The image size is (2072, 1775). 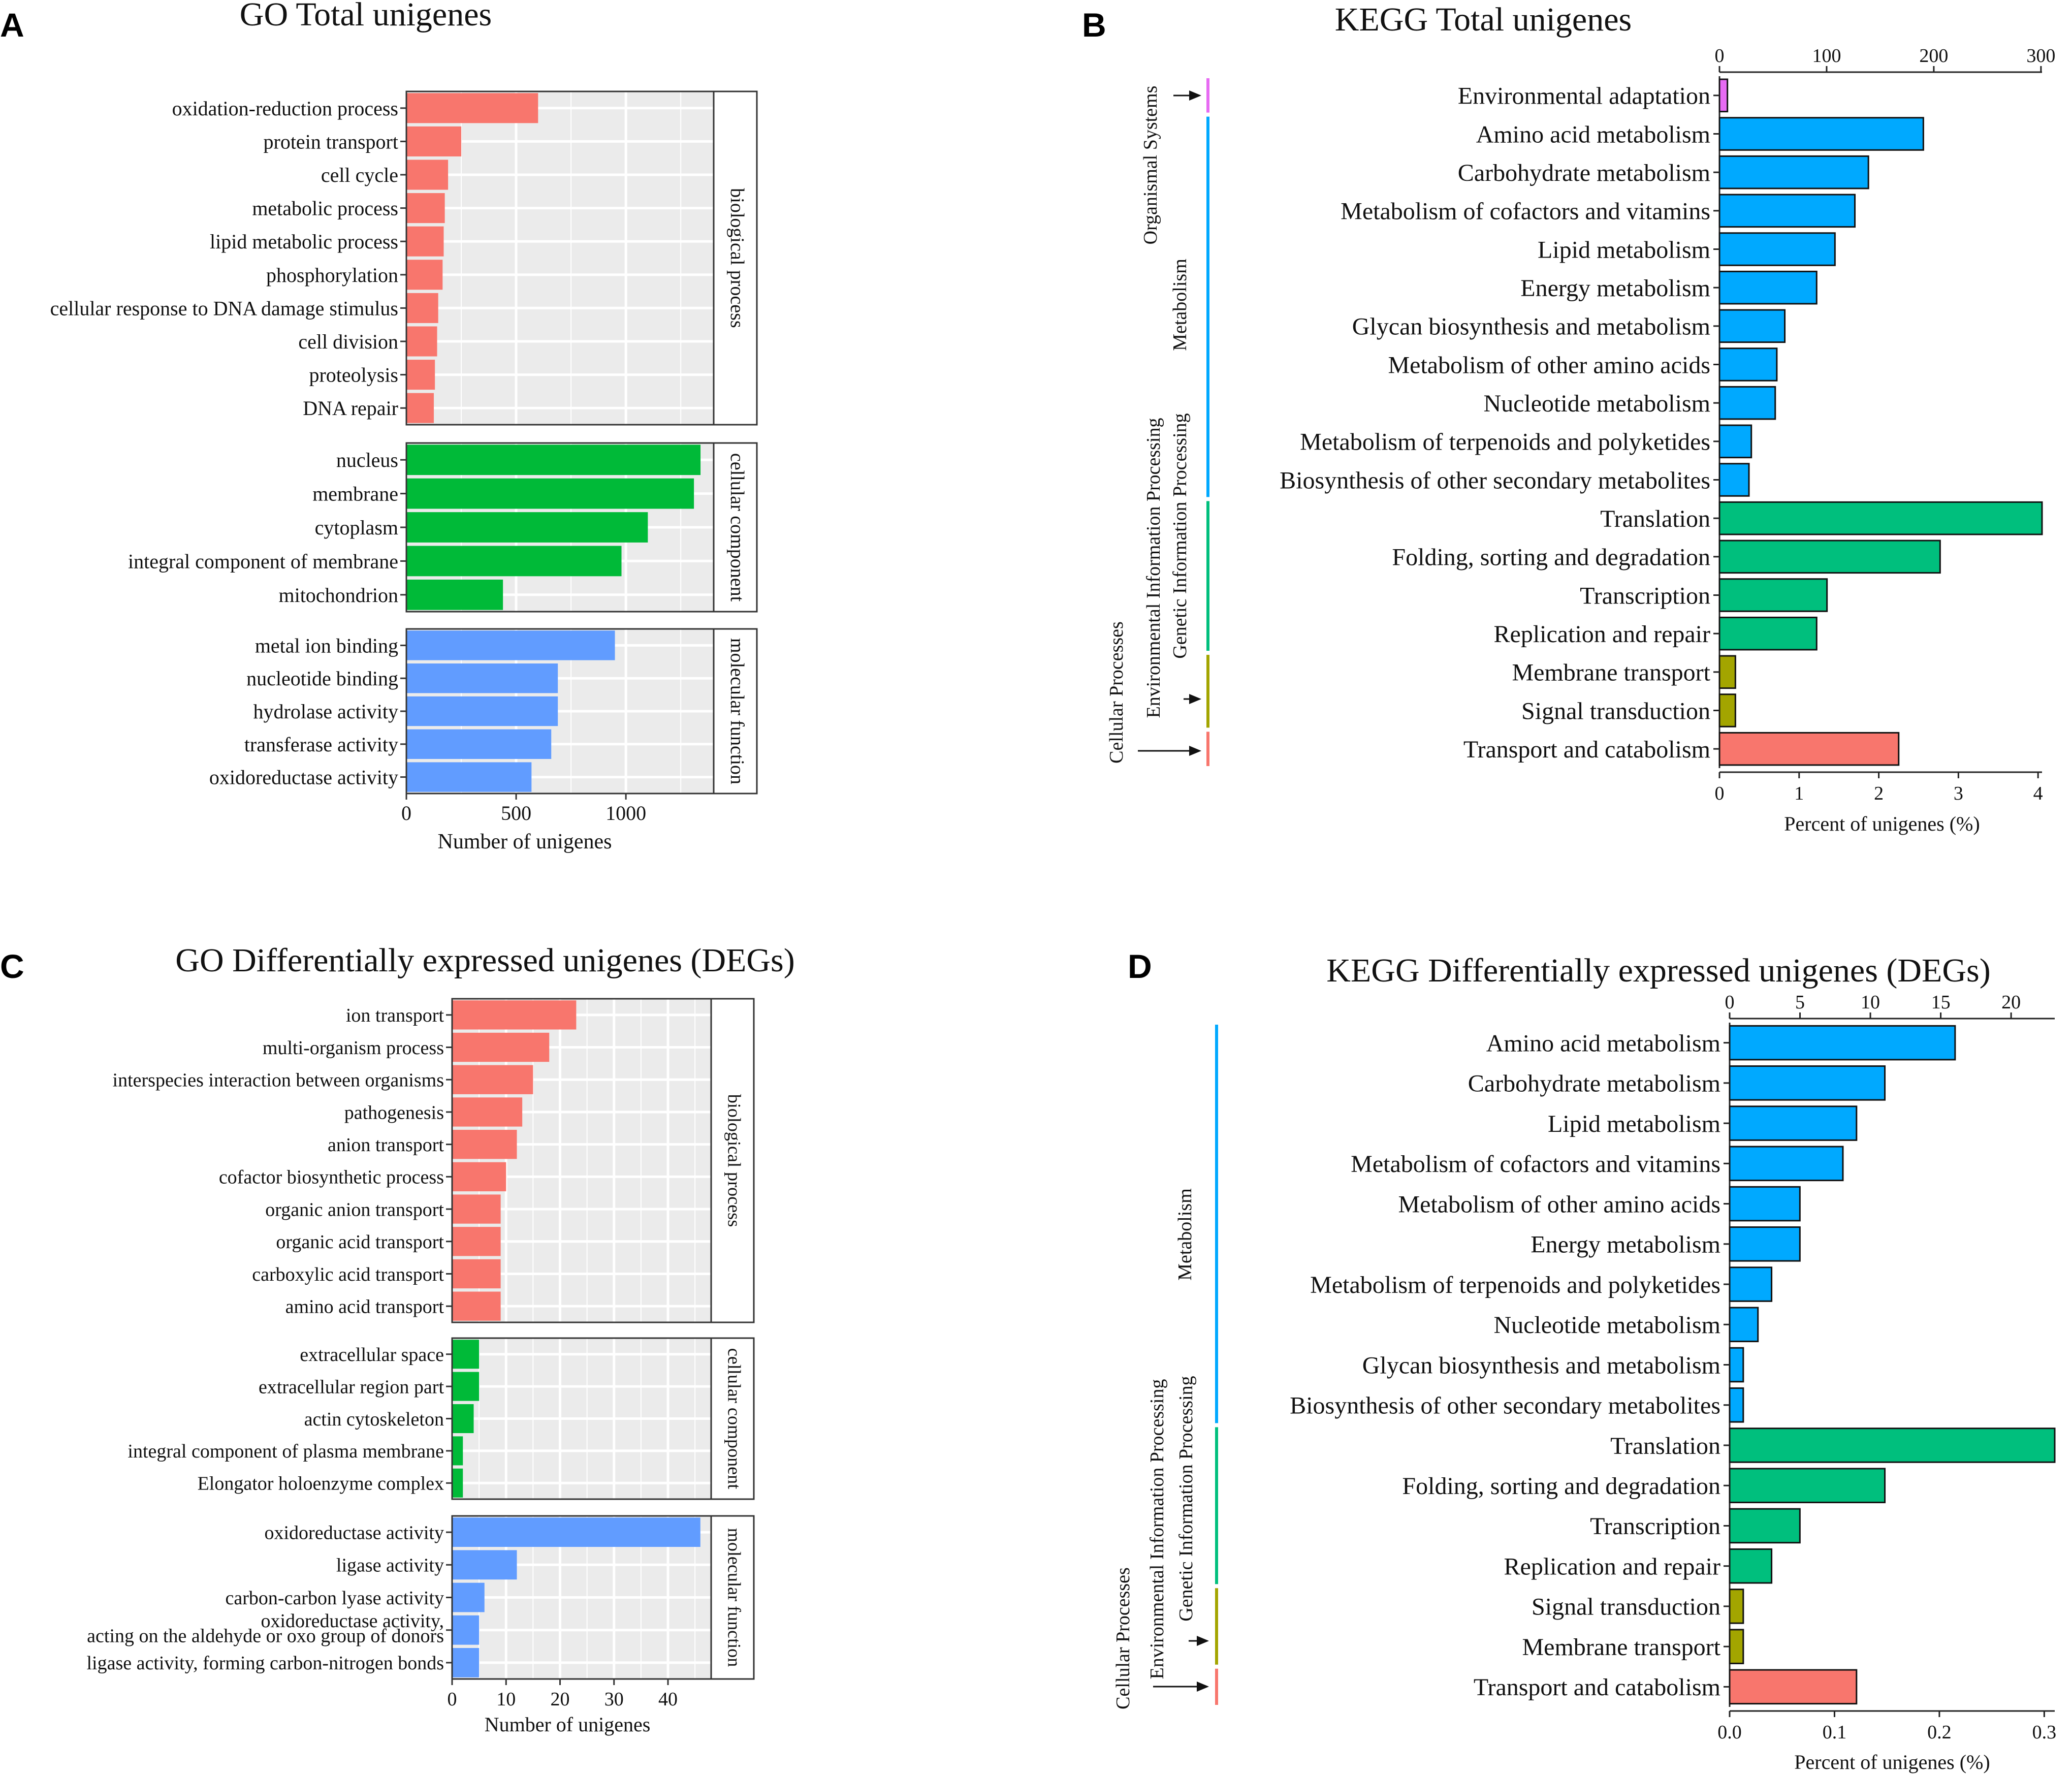 I want to click on biological-process-strip, so click(x=735, y=258).